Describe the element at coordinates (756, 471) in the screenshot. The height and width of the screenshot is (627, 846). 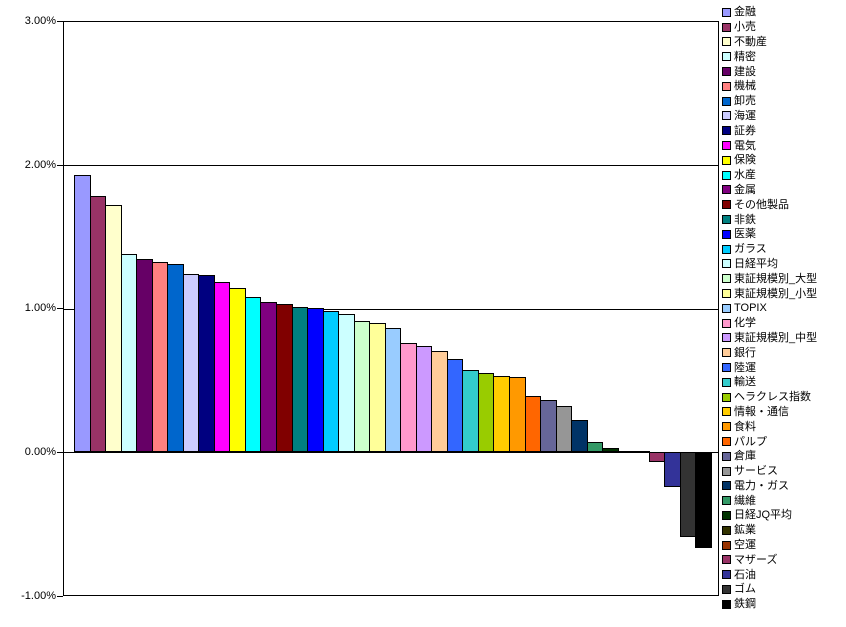
I see `legend-label: サービス` at that location.